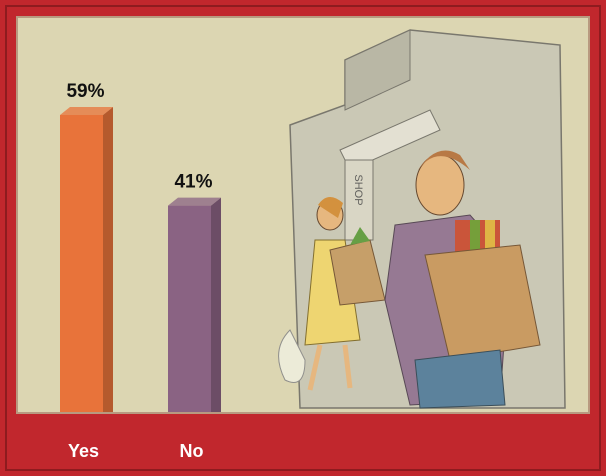 Image resolution: width=606 pixels, height=476 pixels. Describe the element at coordinates (192, 451) in the screenshot. I see `x-tick-label: No` at that location.